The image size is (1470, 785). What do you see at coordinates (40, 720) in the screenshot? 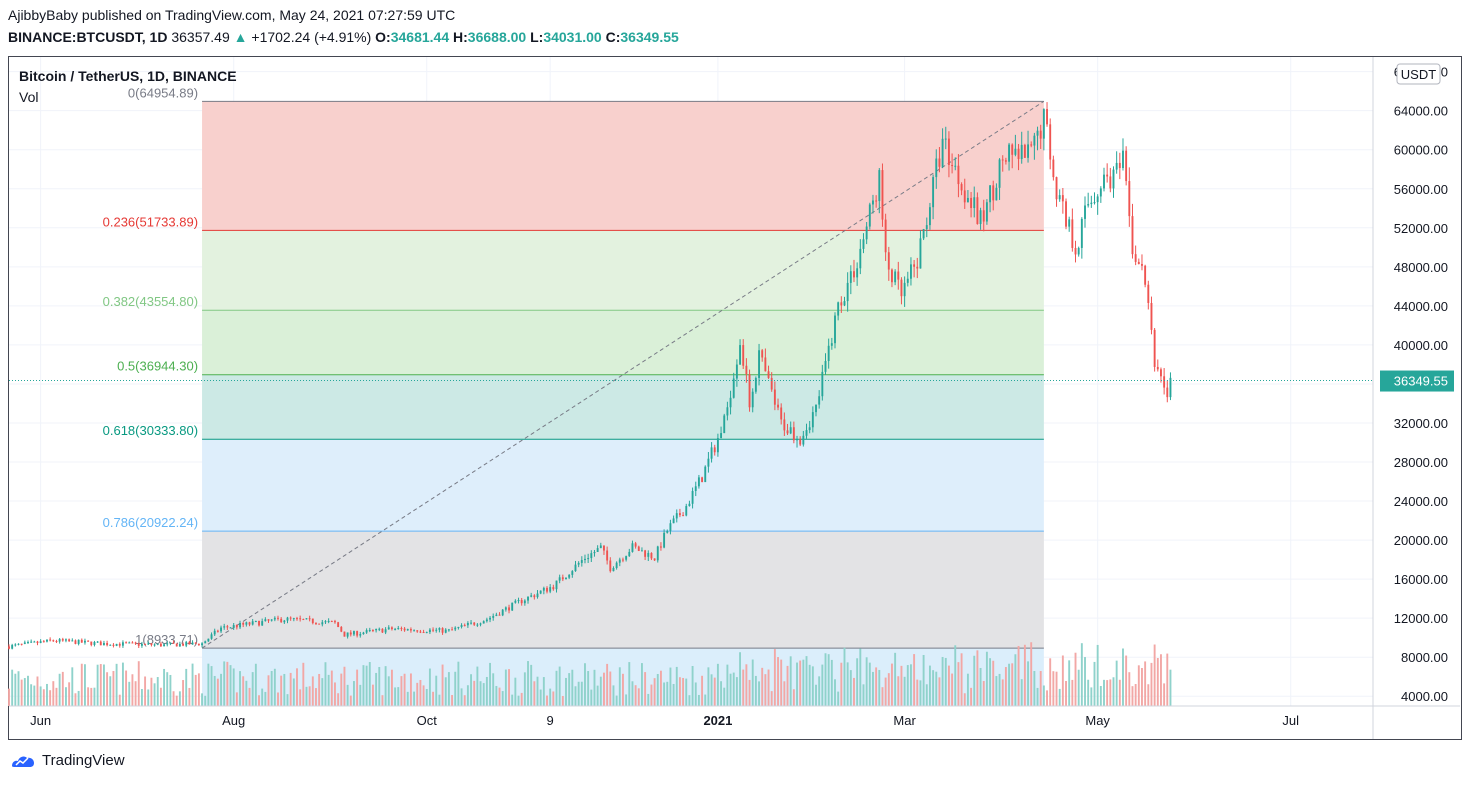
I see `x-tick-label: Jun` at bounding box center [40, 720].